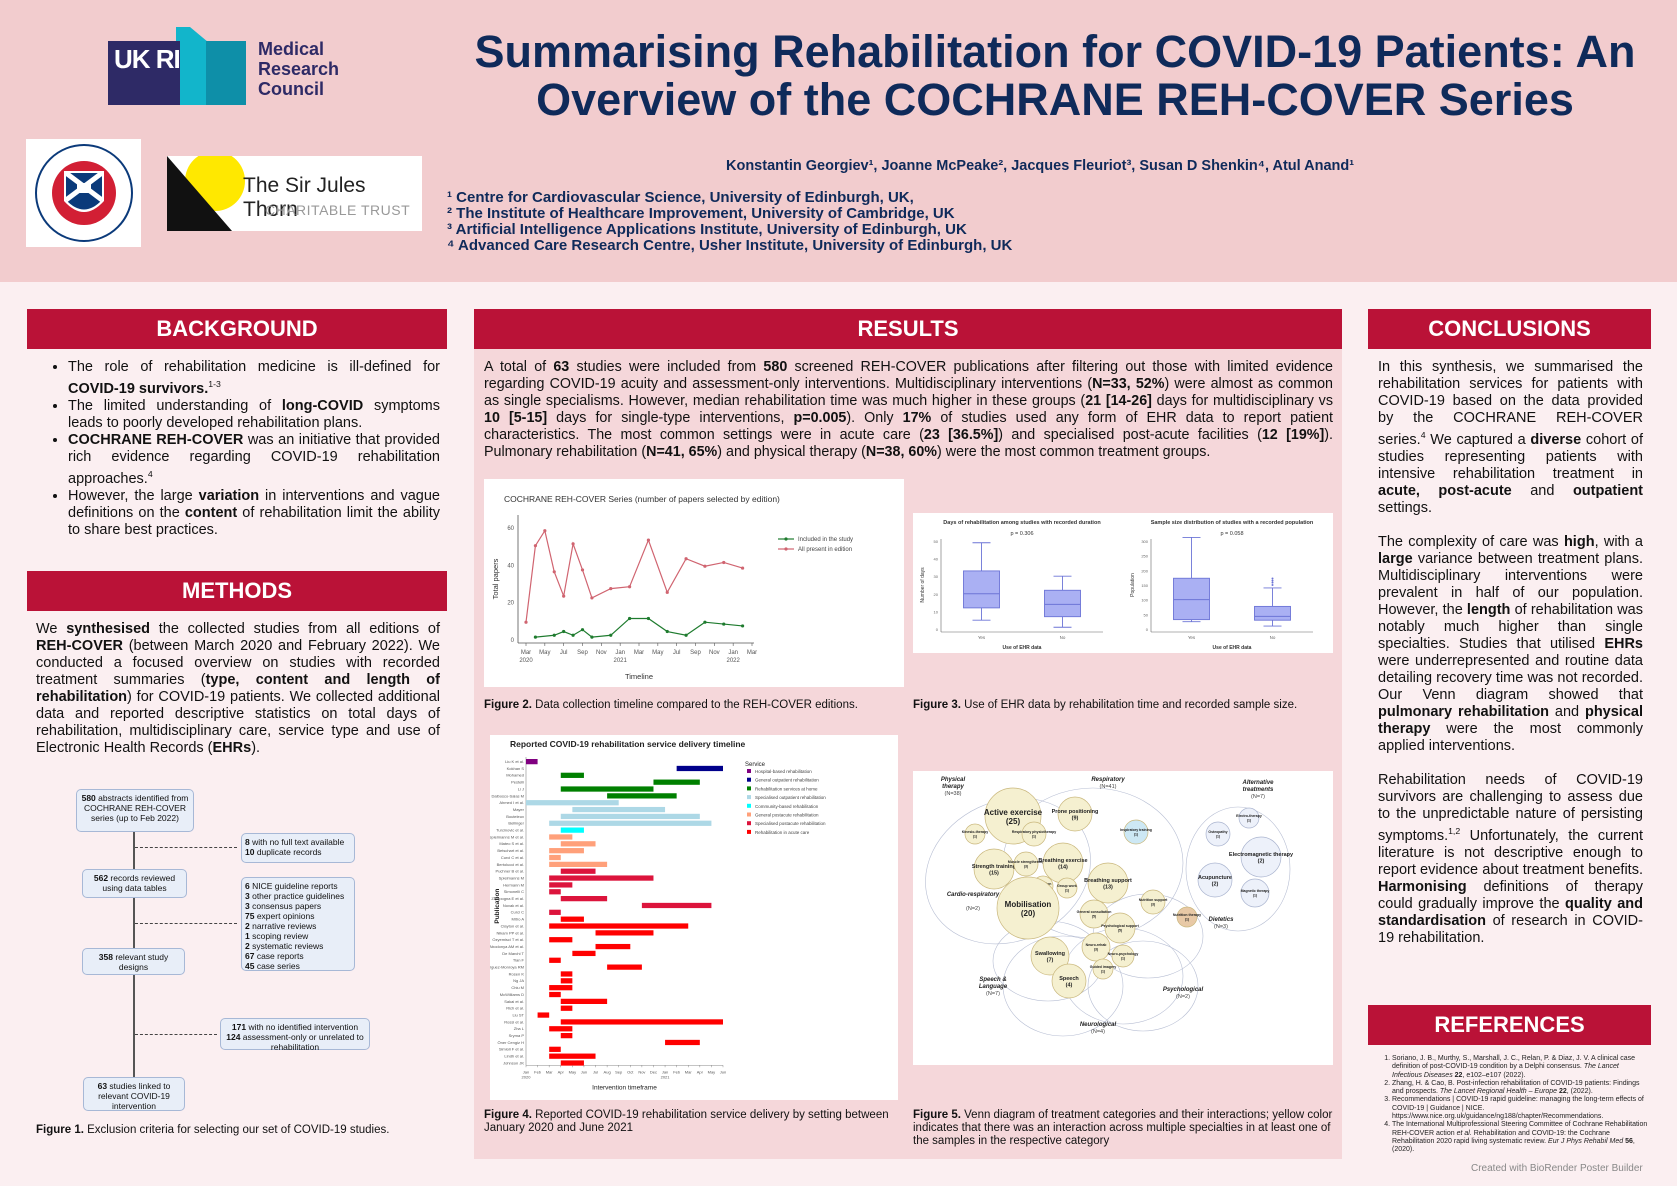 Image resolution: width=1677 pixels, height=1186 pixels. I want to click on text-run: The Lancet Regional Health – Europe, so click(1498, 1092).